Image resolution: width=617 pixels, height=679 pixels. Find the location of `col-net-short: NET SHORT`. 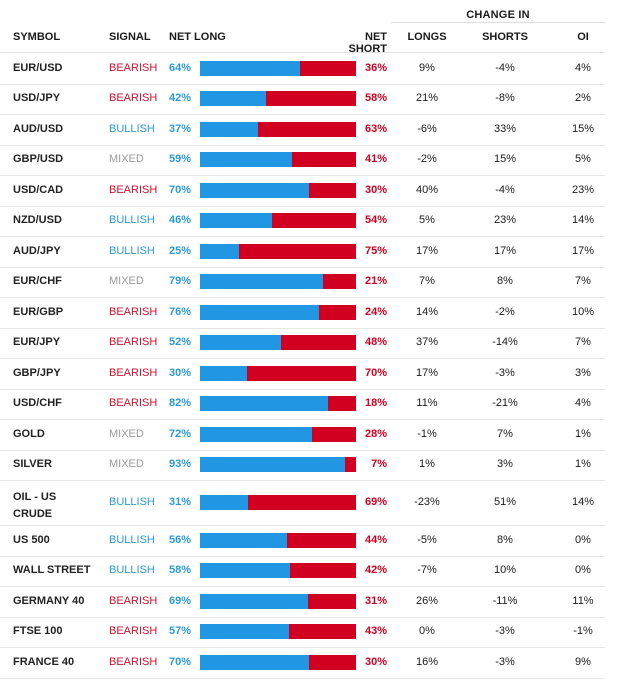

col-net-short: NET SHORT is located at coordinates (368, 43).